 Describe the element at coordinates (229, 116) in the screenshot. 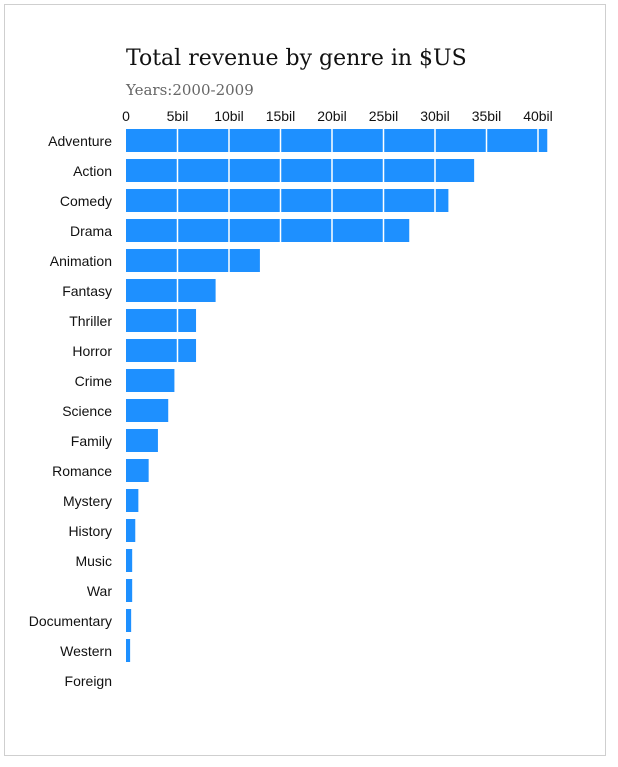

I see `x-tick-label: 10bil` at that location.